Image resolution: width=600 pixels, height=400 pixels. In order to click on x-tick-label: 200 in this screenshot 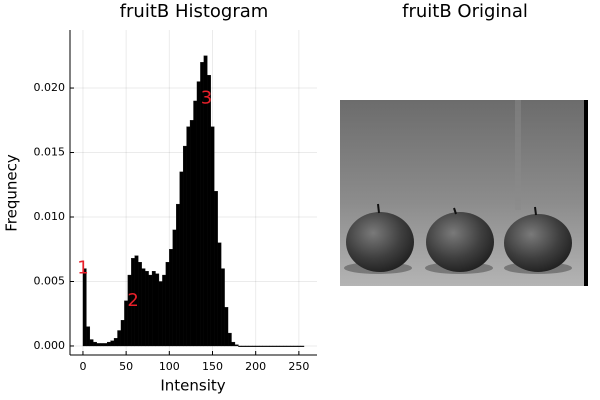, I will do `click(255, 366)`.